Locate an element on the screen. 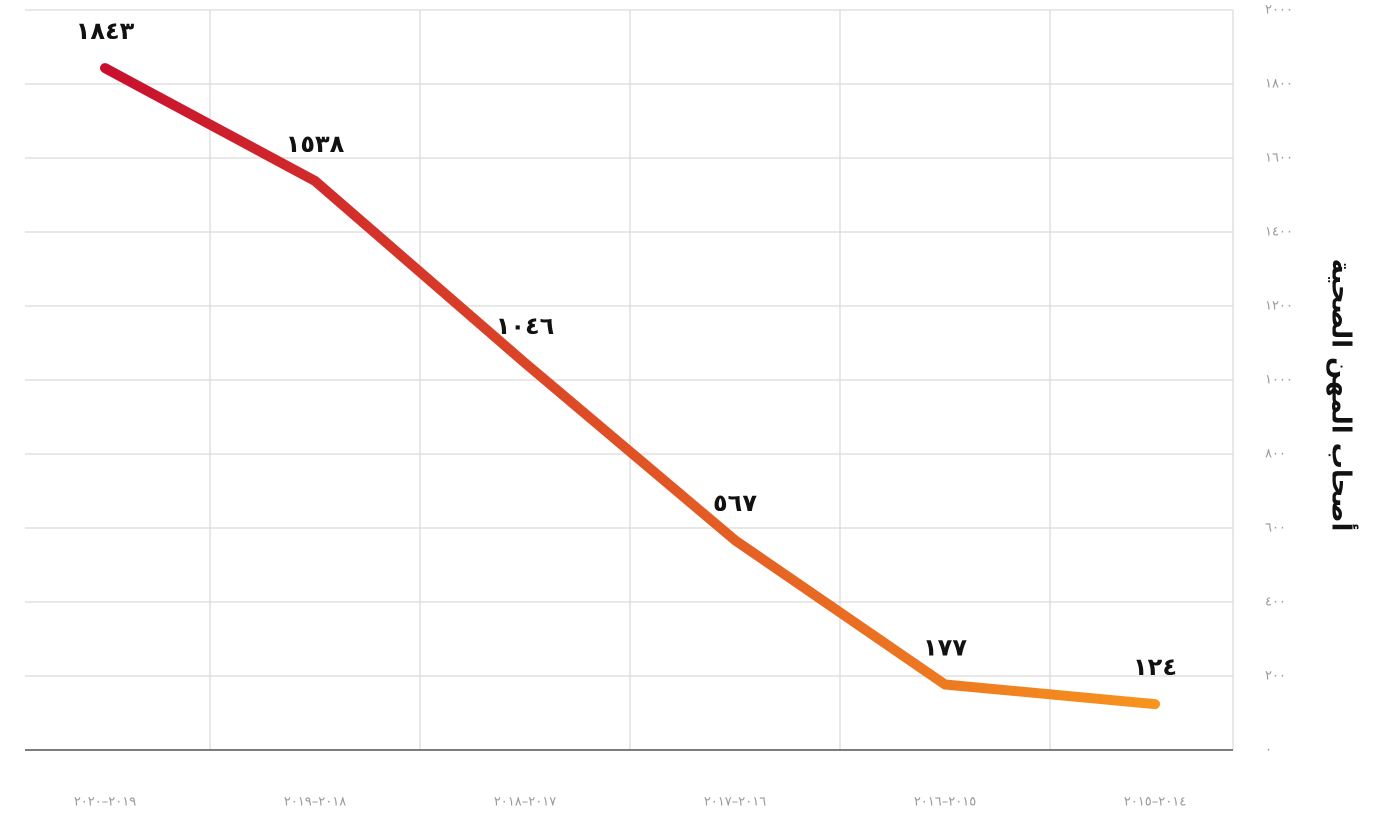 Image resolution: width=1389 pixels, height=818 pixels. x-tick-label: ٢٠١٨–٢٠١٩ is located at coordinates (315, 802).